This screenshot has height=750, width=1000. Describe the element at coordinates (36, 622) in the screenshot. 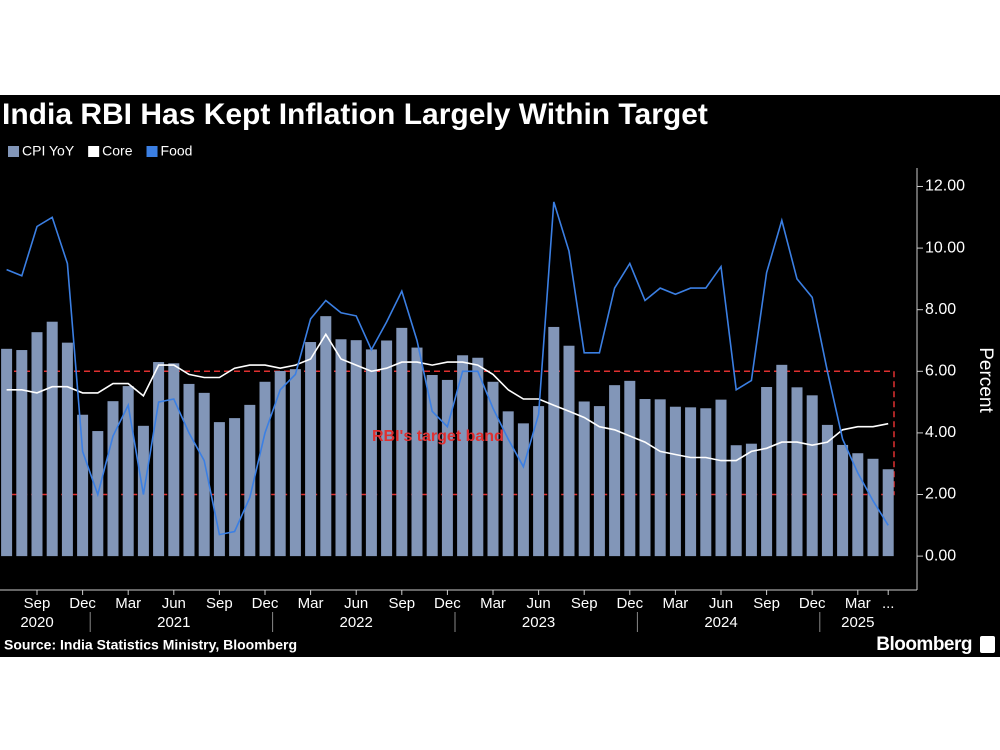

I see `x-year-label: 2020` at that location.